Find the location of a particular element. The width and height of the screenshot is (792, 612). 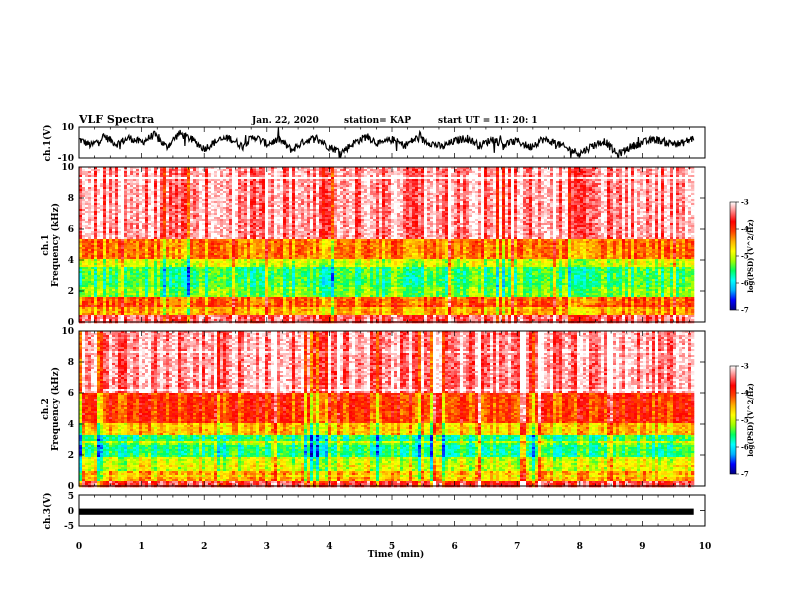

ch3-ytick-mid: 0 is located at coordinates (71, 512).